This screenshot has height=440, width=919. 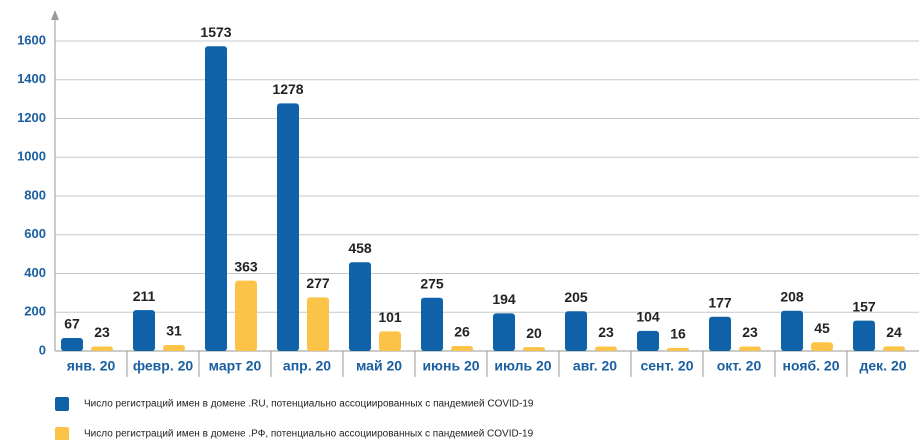 What do you see at coordinates (534, 333) in the screenshot?
I see `data-label: 20` at bounding box center [534, 333].